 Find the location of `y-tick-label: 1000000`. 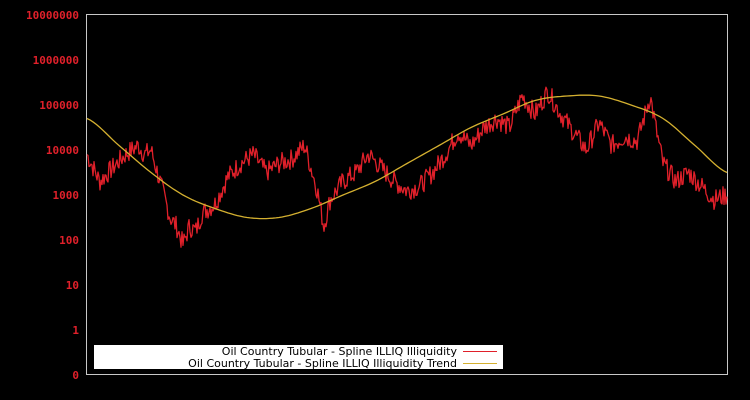

y-tick-label: 1000000 is located at coordinates (56, 60).